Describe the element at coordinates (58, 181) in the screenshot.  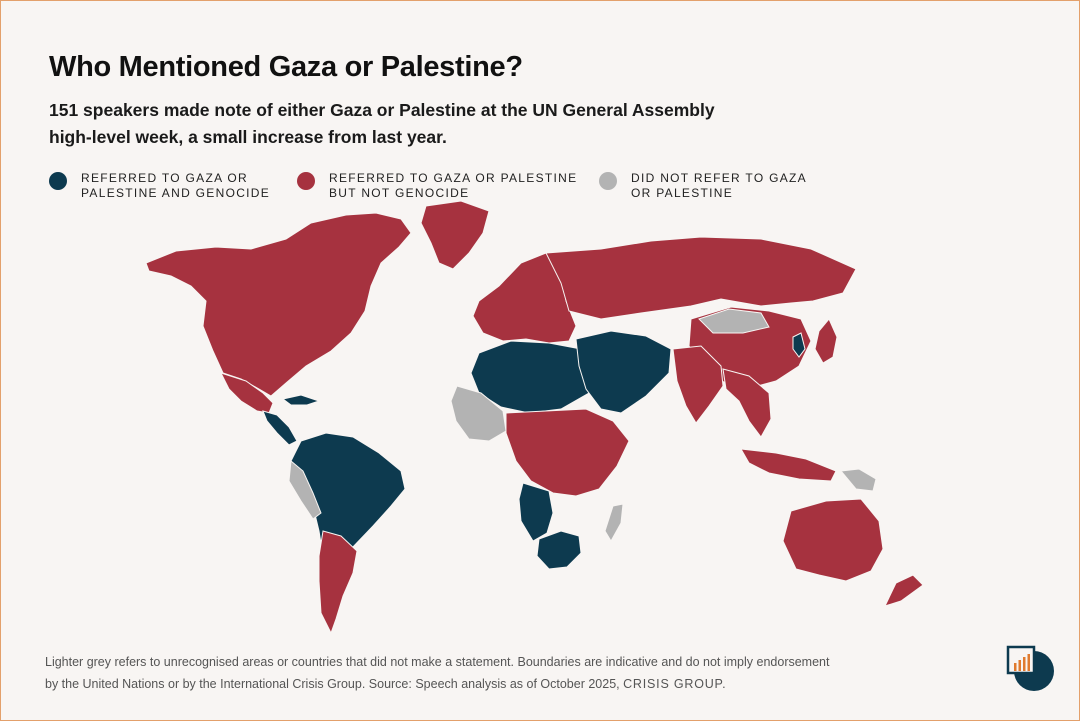
I see `legend-dot-genocide` at that location.